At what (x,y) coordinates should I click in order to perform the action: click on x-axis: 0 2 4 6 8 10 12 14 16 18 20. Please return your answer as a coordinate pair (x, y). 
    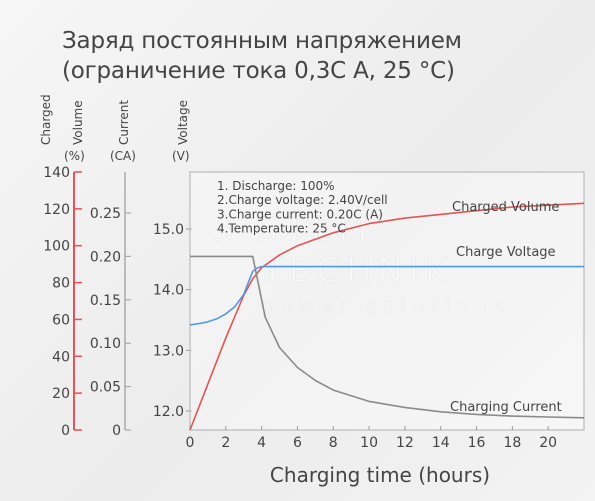
    Looking at the image, I should click on (371, 438).